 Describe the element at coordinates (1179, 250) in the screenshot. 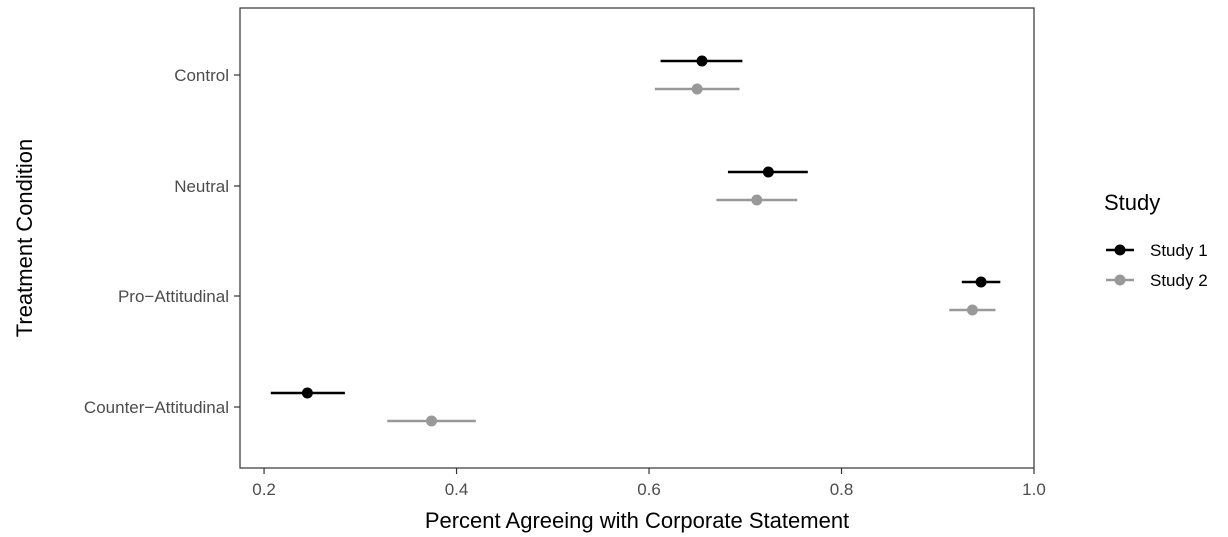

I see `legend-label: Study 1` at that location.